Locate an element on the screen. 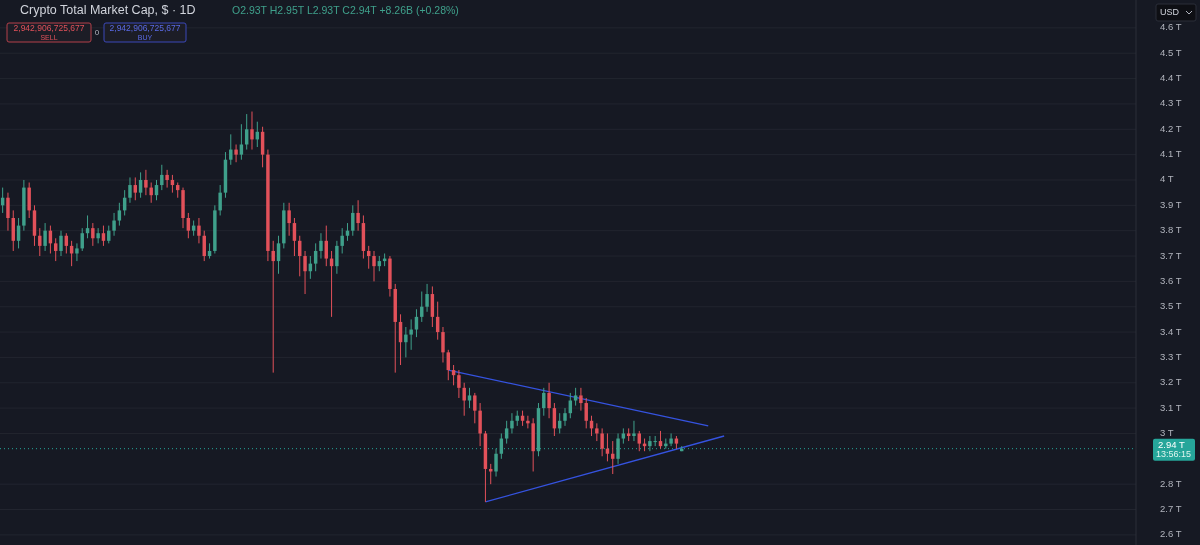  y-tick-label: 3.2 T is located at coordinates (1171, 382).